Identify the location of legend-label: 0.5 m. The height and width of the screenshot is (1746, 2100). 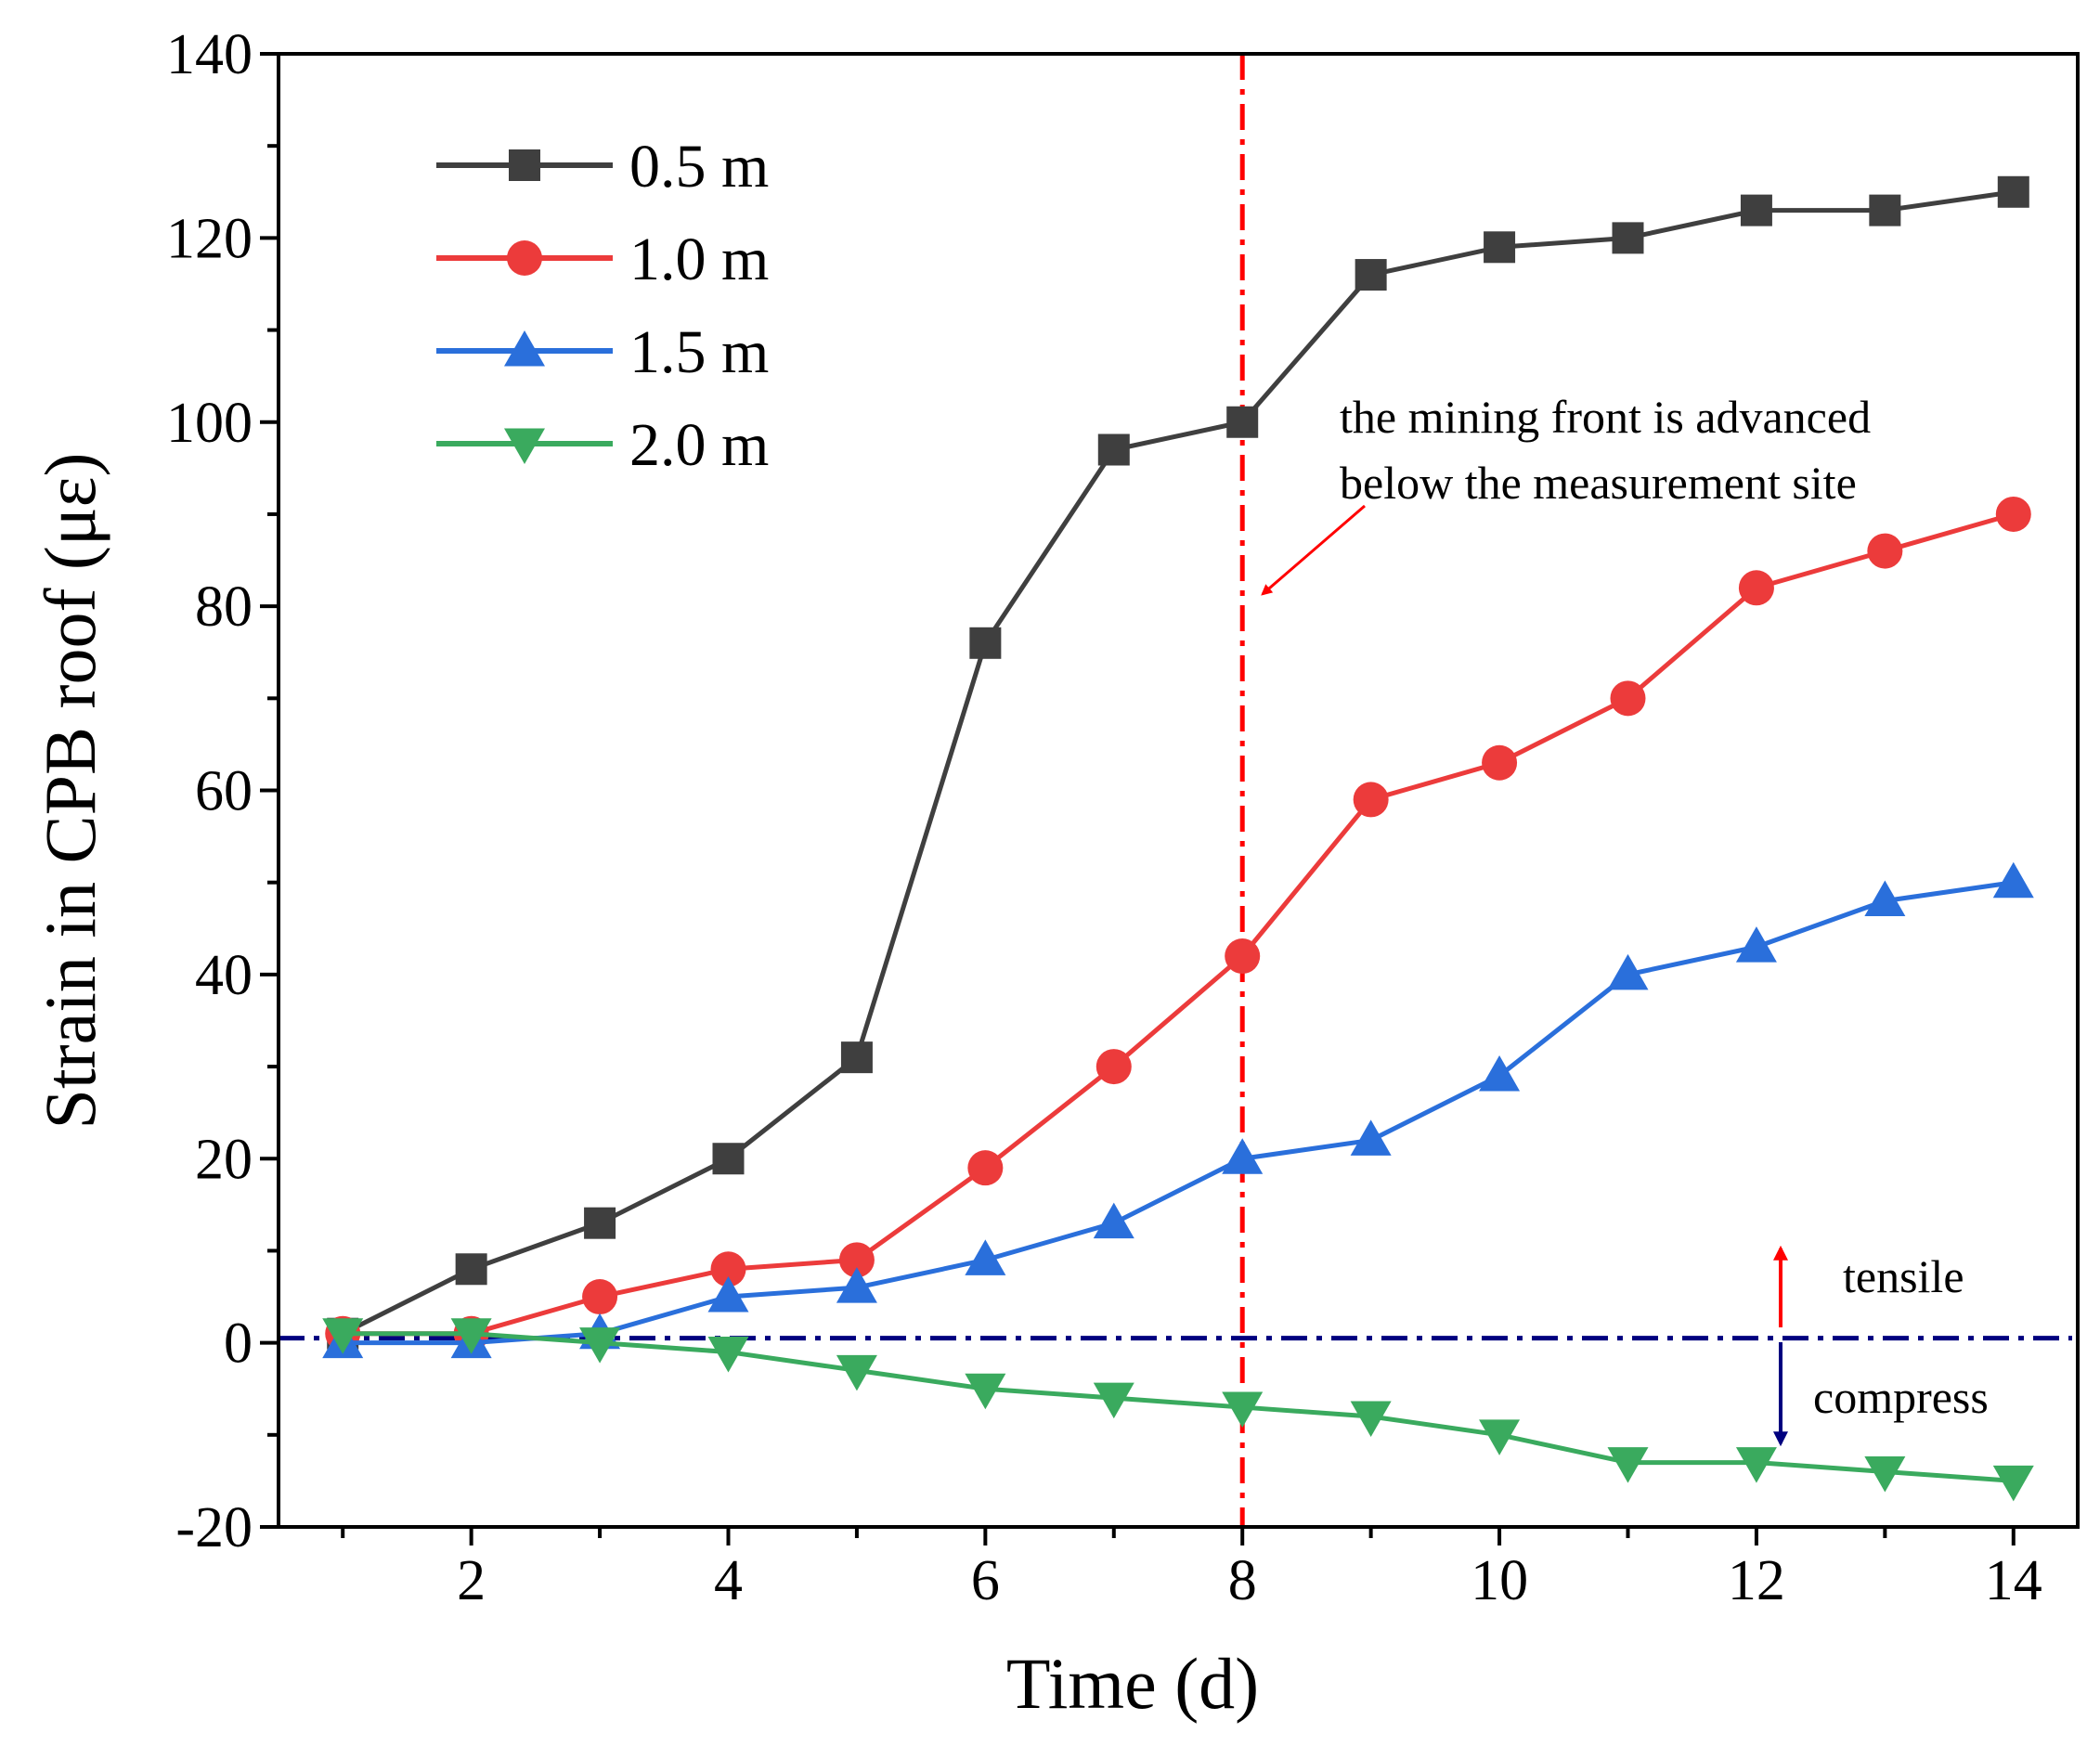
(699, 166).